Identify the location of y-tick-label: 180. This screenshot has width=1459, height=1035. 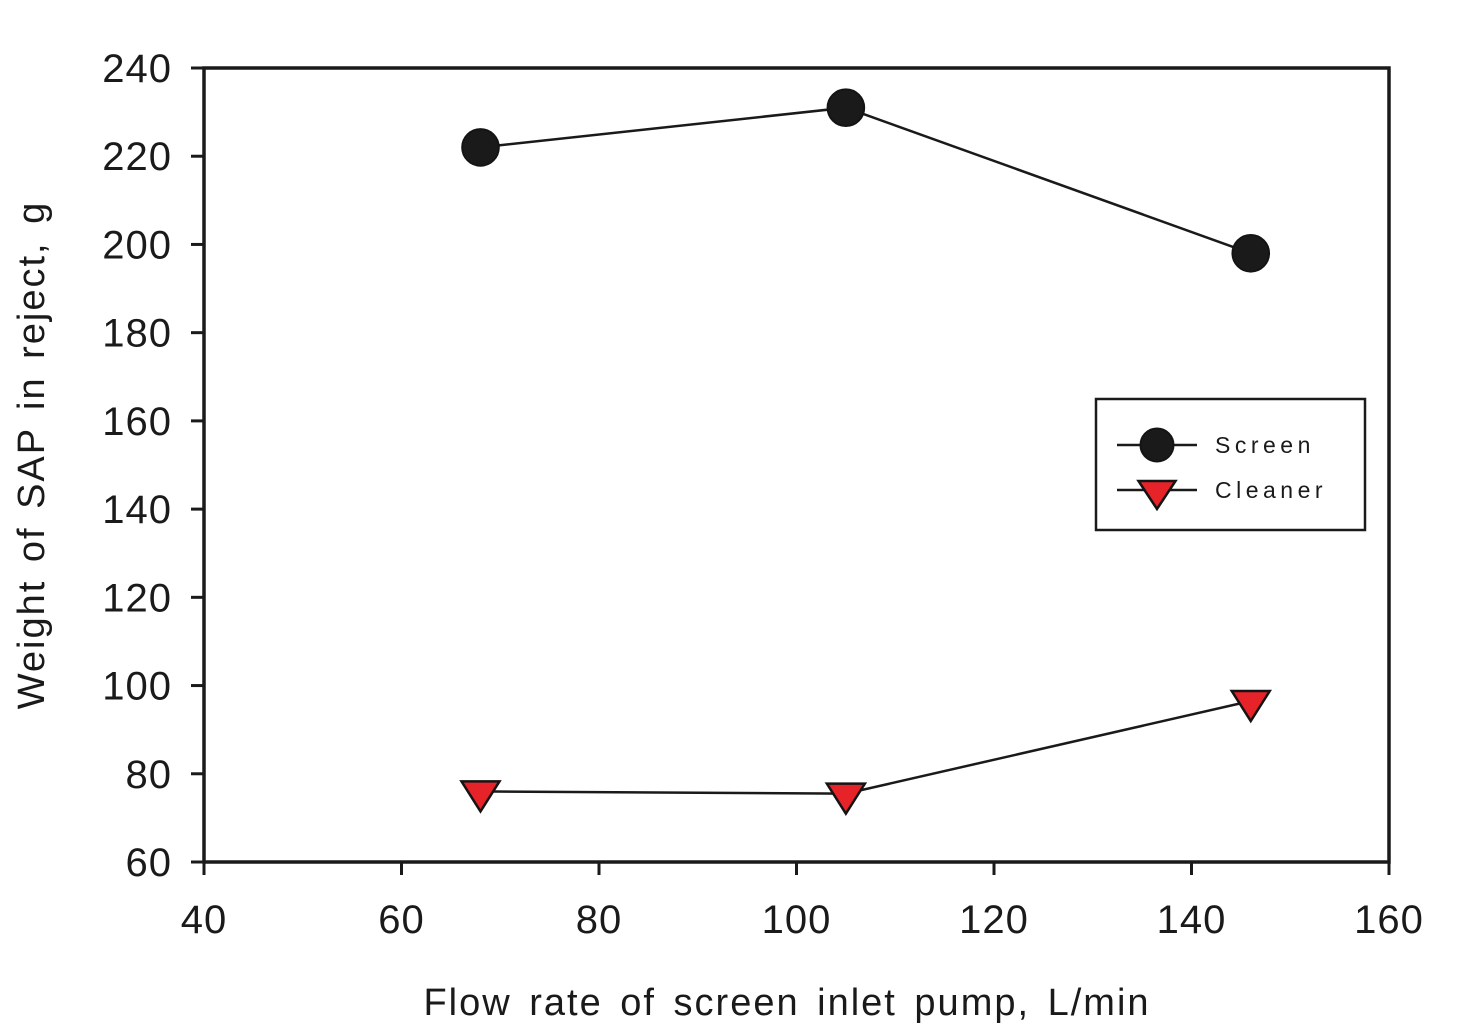
(137, 334).